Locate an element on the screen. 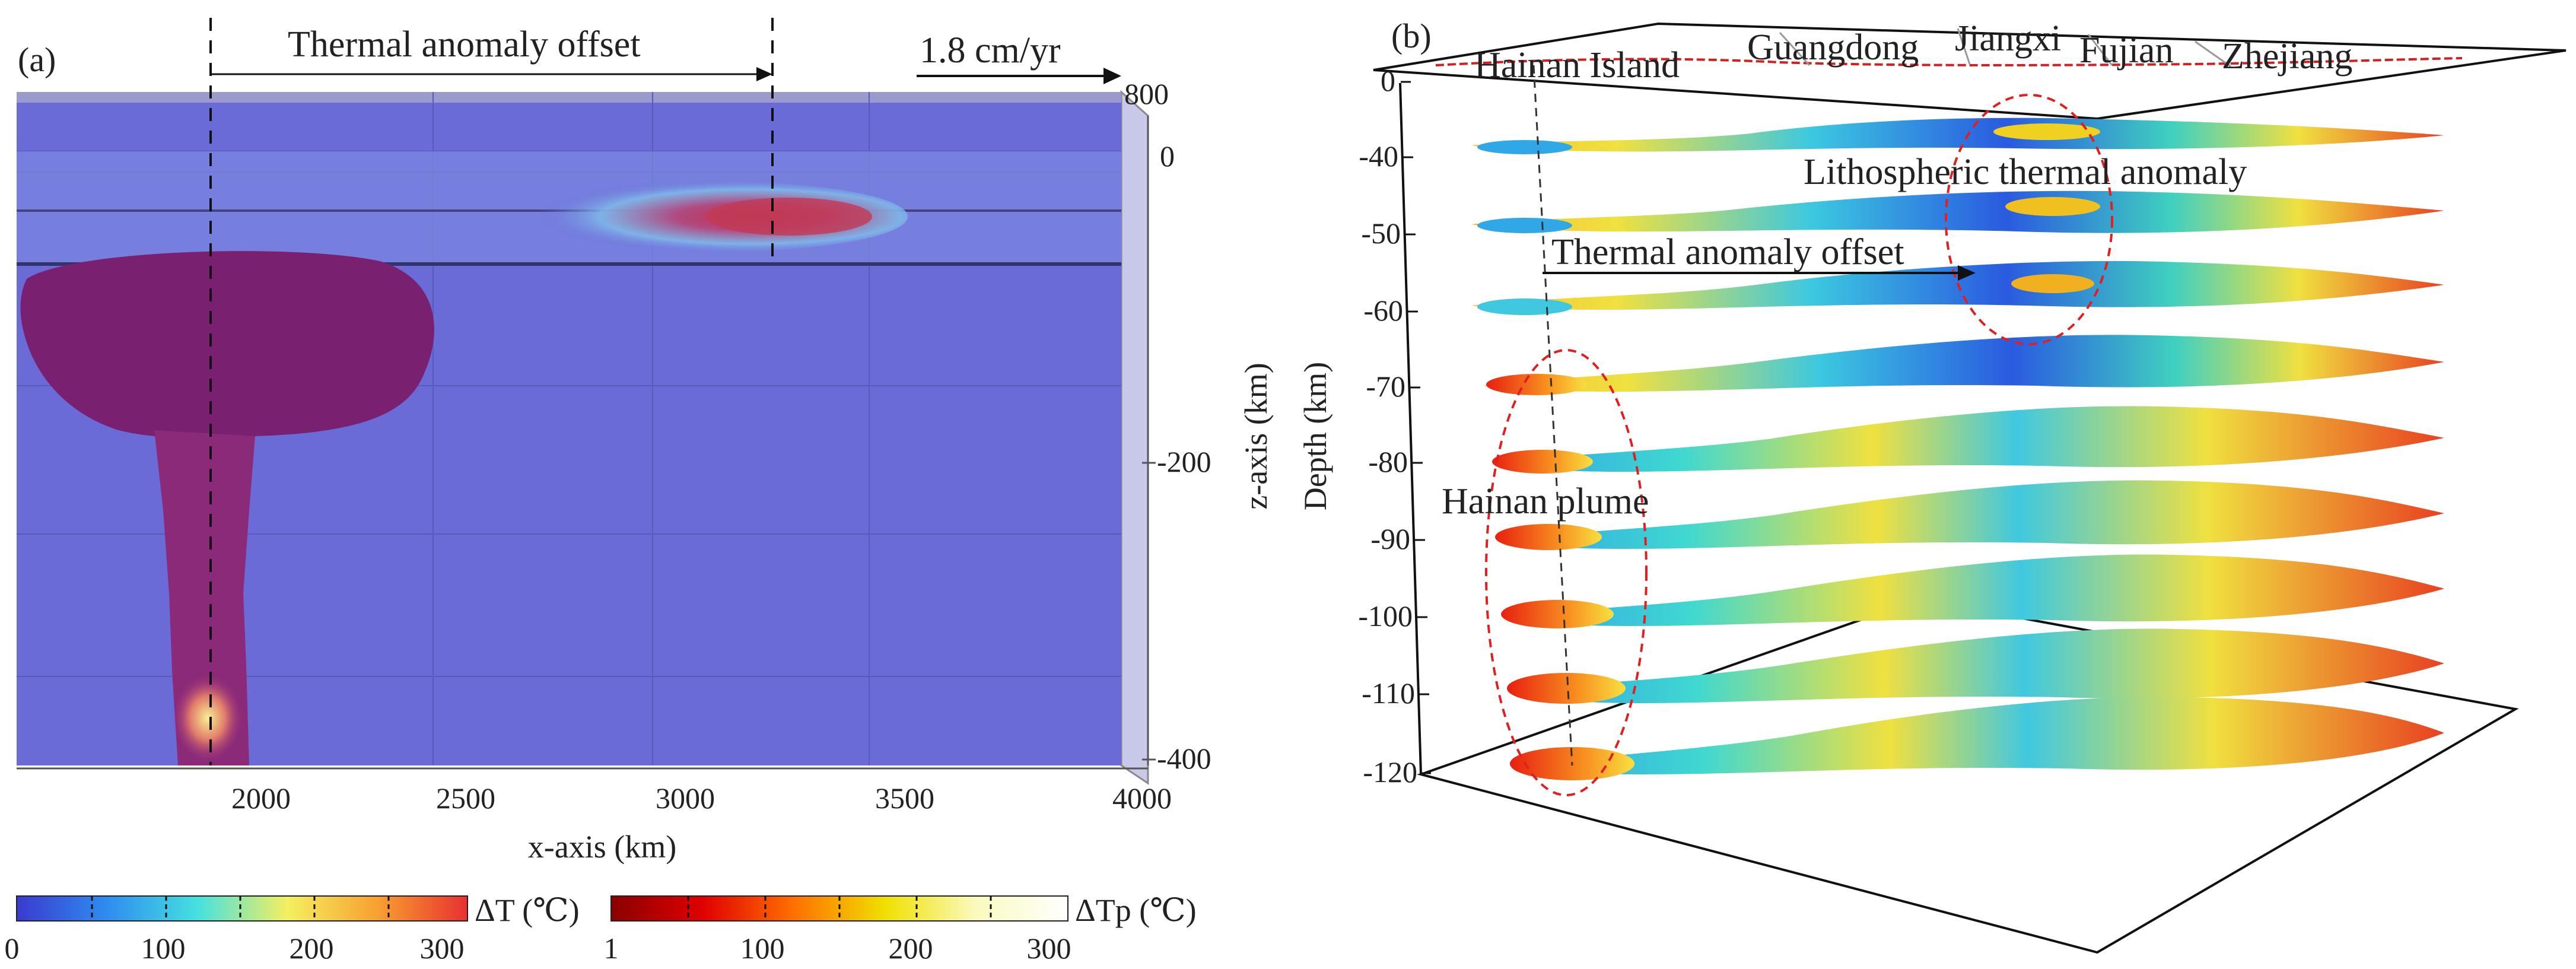 This screenshot has height=969, width=2576. panel-a-label: (a) is located at coordinates (37, 60).